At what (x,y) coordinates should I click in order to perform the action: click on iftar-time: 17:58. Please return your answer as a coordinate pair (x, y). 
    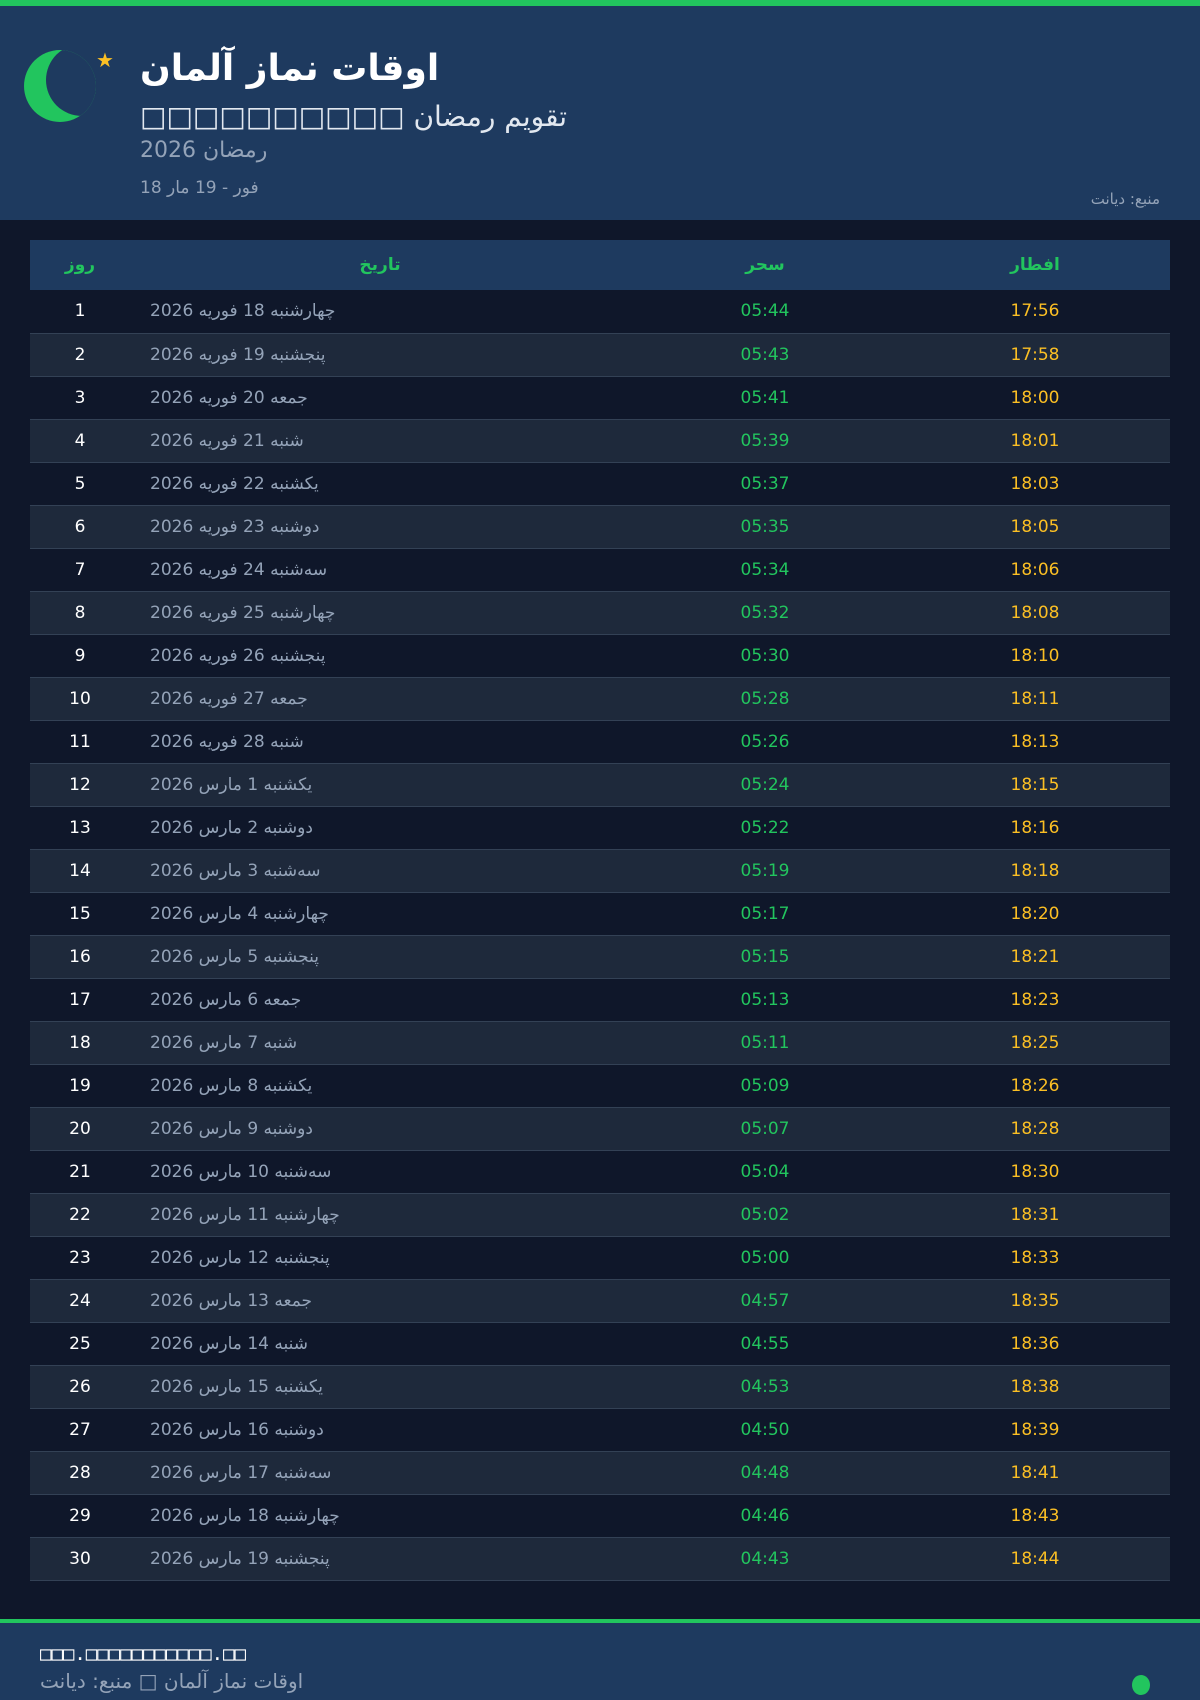
    Looking at the image, I should click on (1035, 355).